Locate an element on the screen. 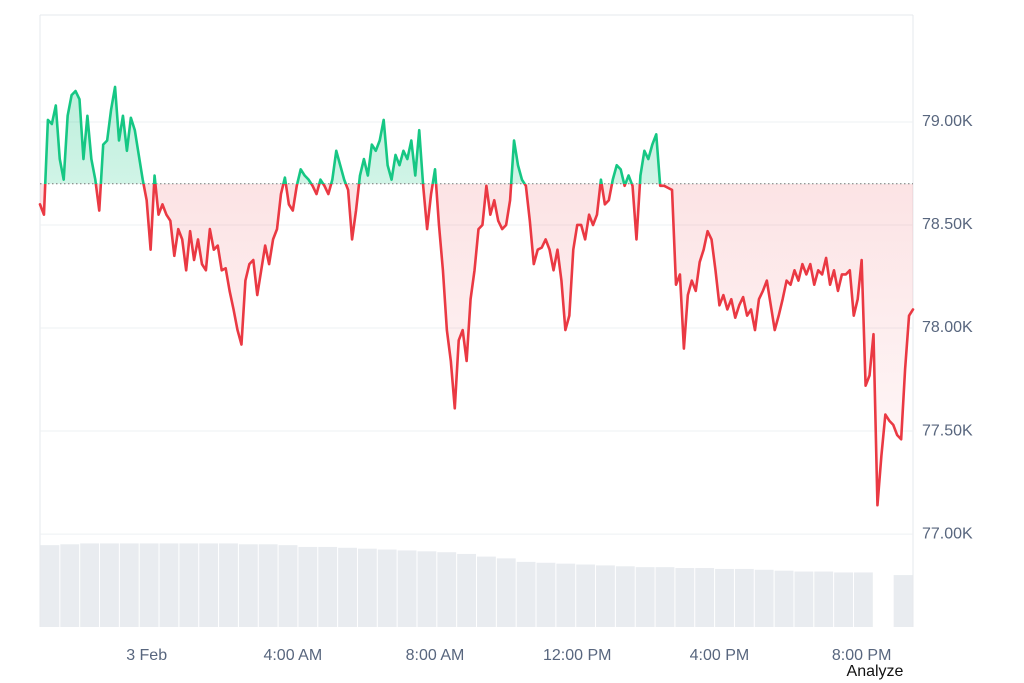 The image size is (1024, 683). y-tick-label: 77.50K is located at coordinates (947, 430).